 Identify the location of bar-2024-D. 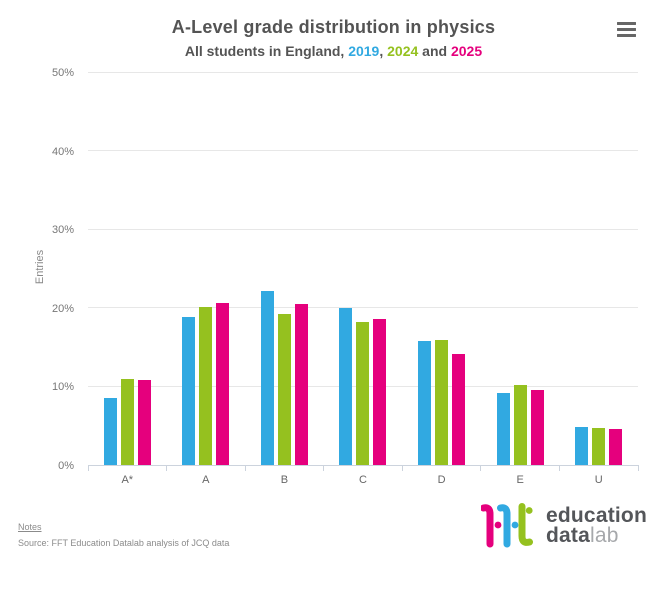
(442, 402).